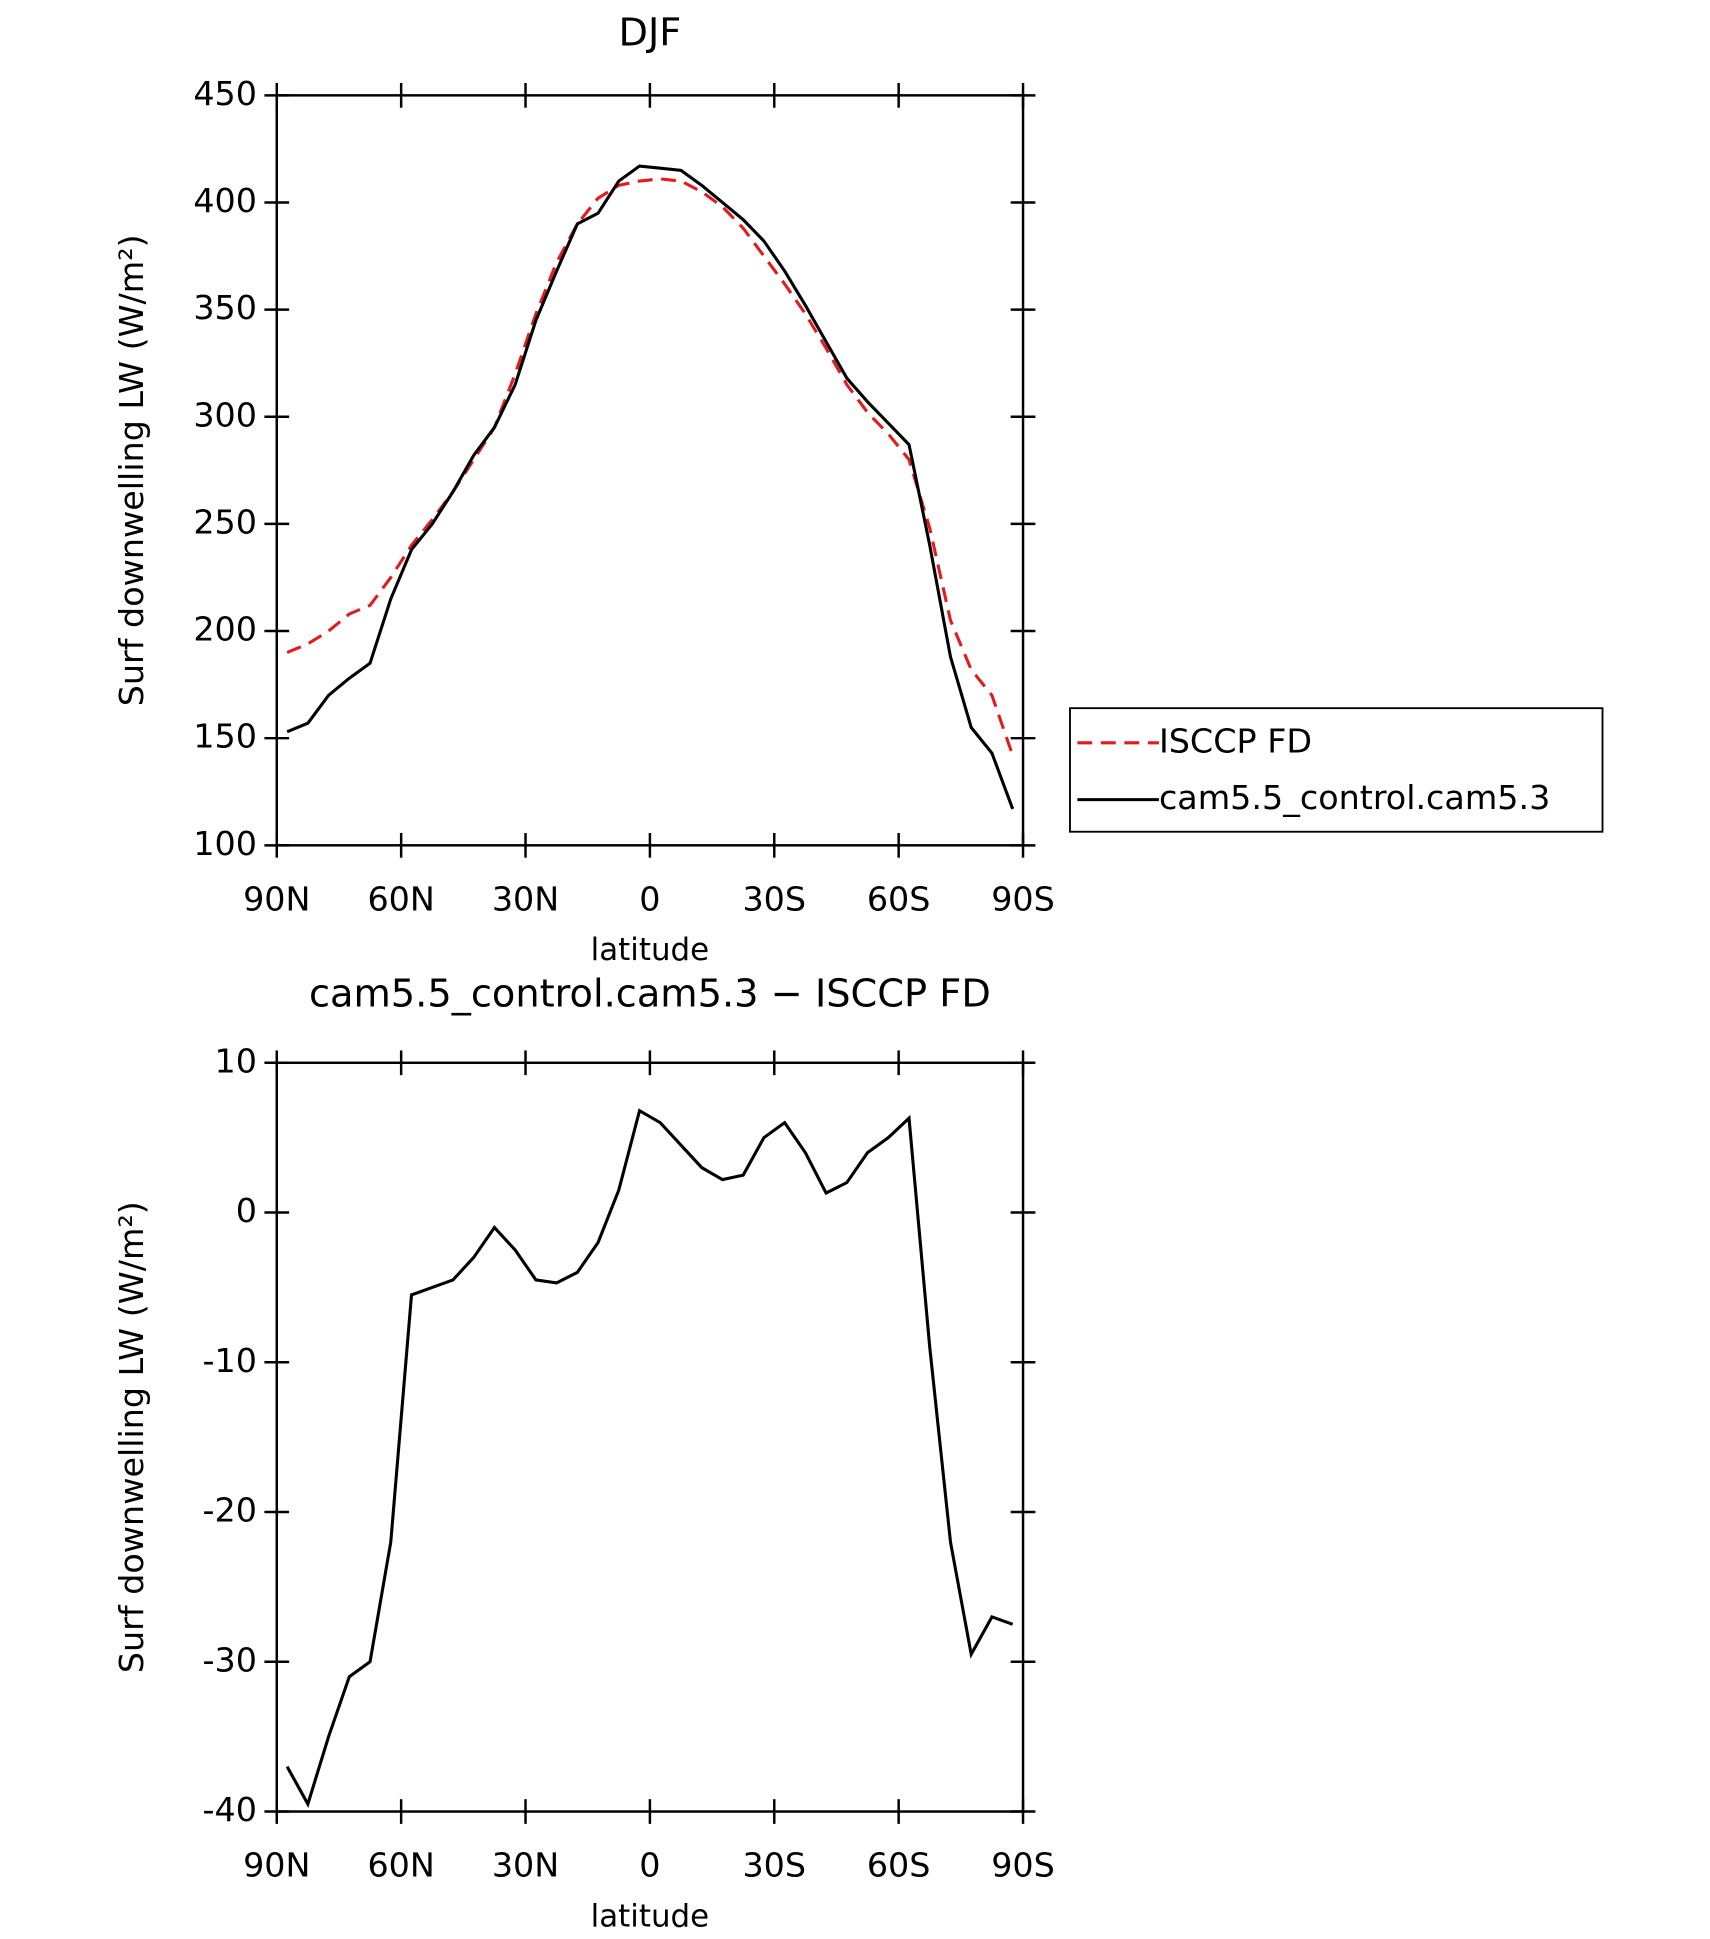 The image size is (1710, 1939). Describe the element at coordinates (230, 1809) in the screenshot. I see `y-tick-label: -40` at that location.